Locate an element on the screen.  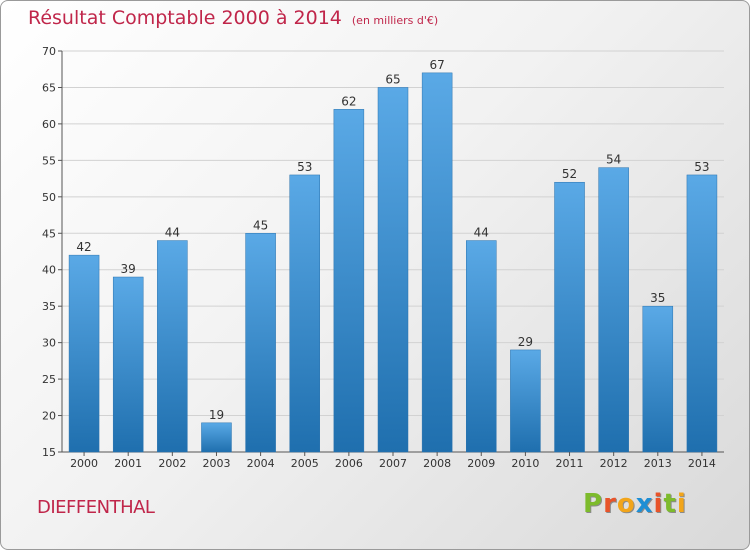
city-name: DIEFFENTHAL is located at coordinates (96, 507).